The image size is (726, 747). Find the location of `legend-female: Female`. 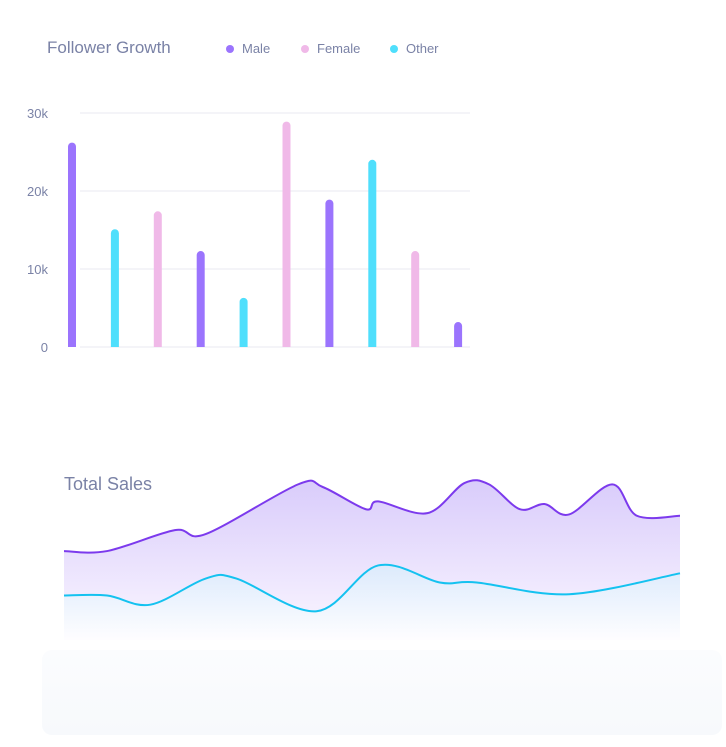

legend-female: Female is located at coordinates (330, 48).